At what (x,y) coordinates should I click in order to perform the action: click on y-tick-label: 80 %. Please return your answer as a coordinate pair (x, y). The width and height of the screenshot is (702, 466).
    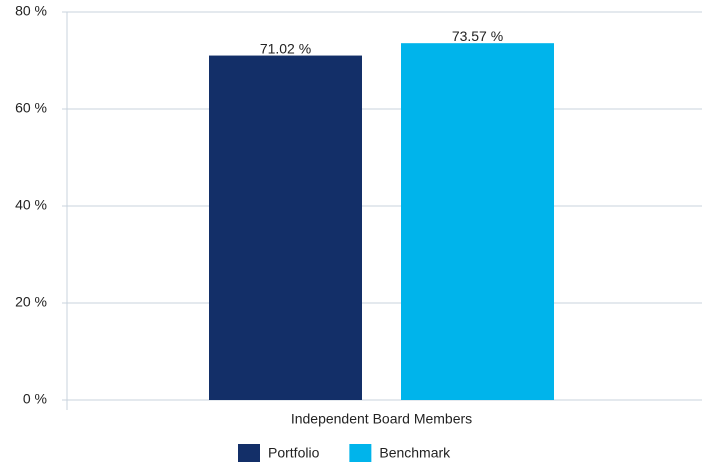
    Looking at the image, I should click on (31, 11).